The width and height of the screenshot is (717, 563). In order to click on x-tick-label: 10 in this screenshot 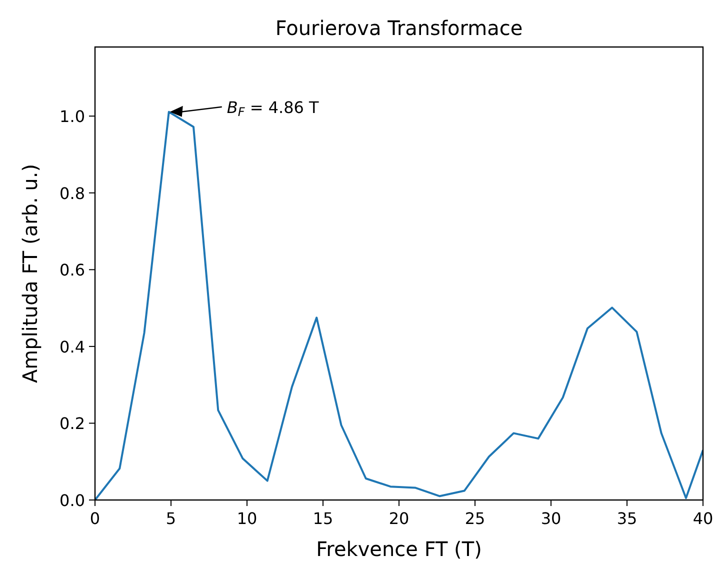, I will do `click(247, 518)`.